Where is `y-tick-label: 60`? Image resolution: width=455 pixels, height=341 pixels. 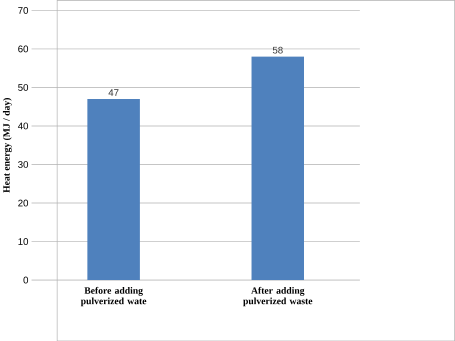
y-tick-label: 60 is located at coordinates (23, 48).